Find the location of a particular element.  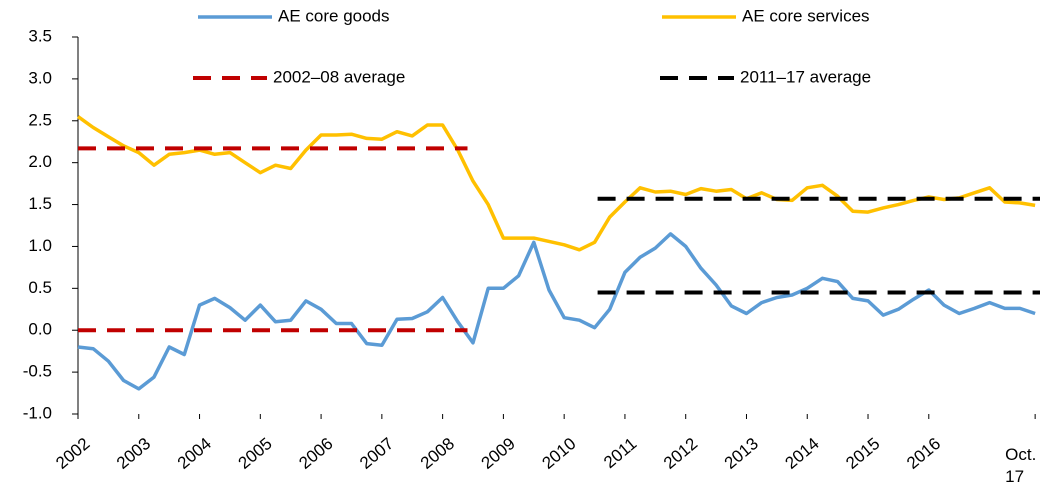

x-tick-label: 2005 is located at coordinates (255, 453).